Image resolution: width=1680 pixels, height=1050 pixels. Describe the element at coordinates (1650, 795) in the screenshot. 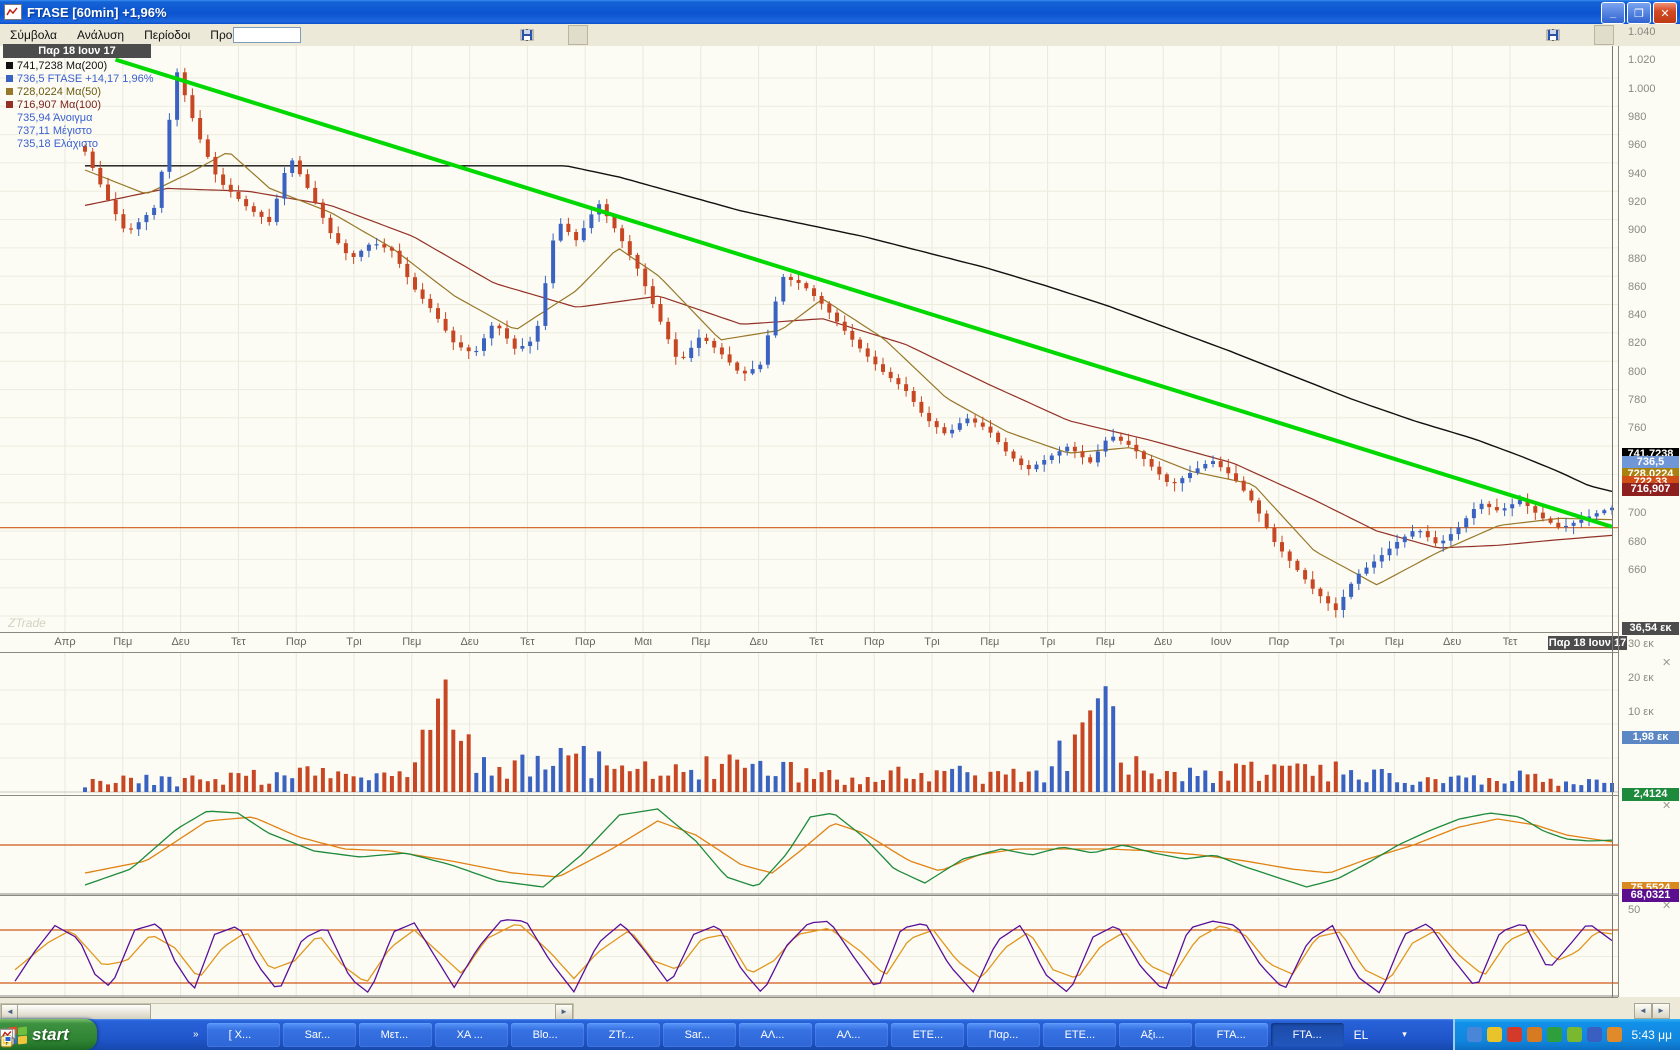

I see `osc1-last-tag: 2,4124` at that location.